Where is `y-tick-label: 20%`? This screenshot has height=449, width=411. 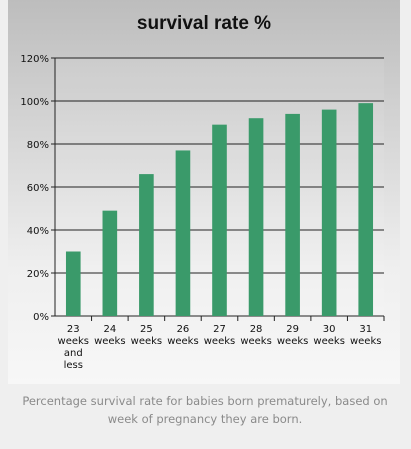 y-tick-label: 20% is located at coordinates (38, 274).